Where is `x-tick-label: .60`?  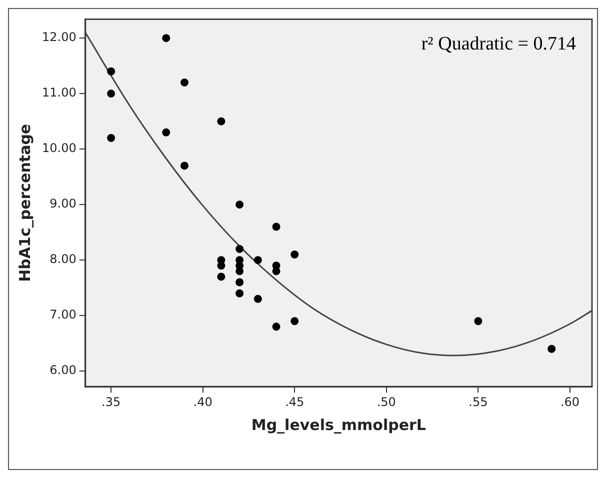
x-tick-label: .60 is located at coordinates (570, 401).